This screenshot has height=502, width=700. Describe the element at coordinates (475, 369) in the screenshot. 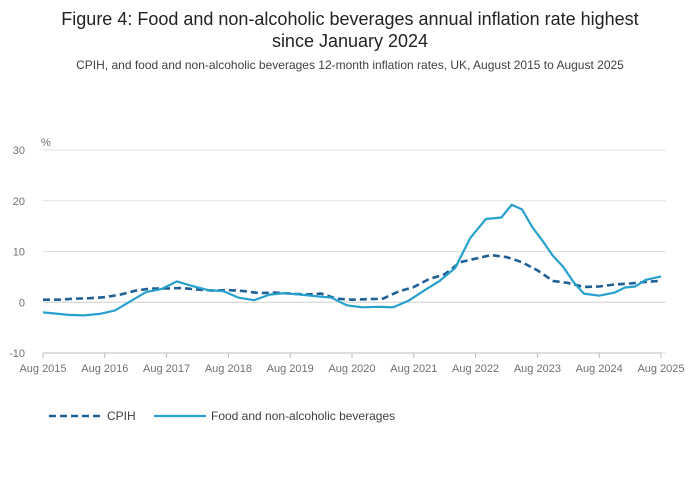

I see `x-tick-label: Aug 2022` at that location.